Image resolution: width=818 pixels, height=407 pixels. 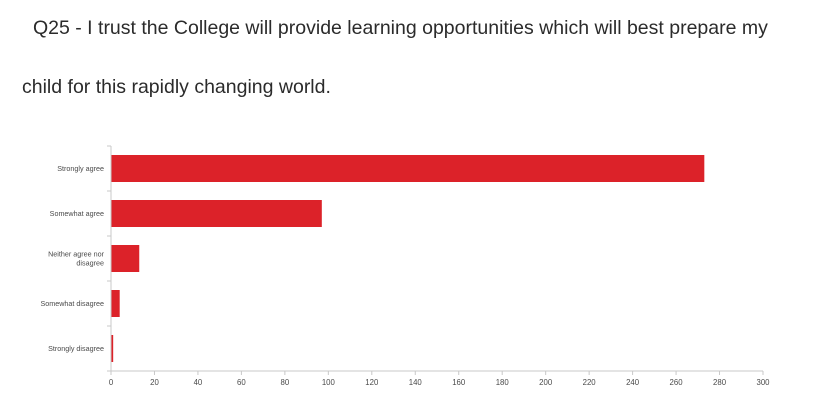 What do you see at coordinates (76, 254) in the screenshot?
I see `category-label: Neither agree nor` at bounding box center [76, 254].